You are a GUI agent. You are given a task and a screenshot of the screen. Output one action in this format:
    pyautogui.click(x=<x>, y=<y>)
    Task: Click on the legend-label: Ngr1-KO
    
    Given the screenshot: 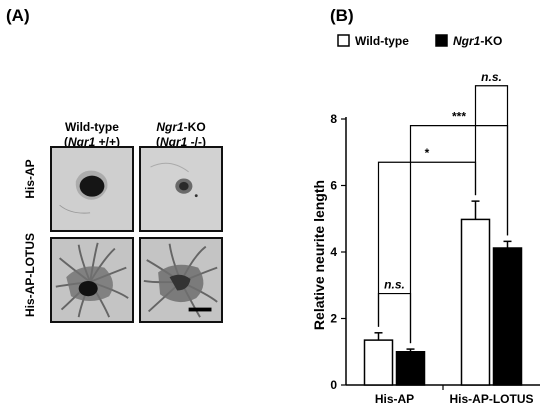 What is the action you would take?
    pyautogui.click(x=477, y=41)
    